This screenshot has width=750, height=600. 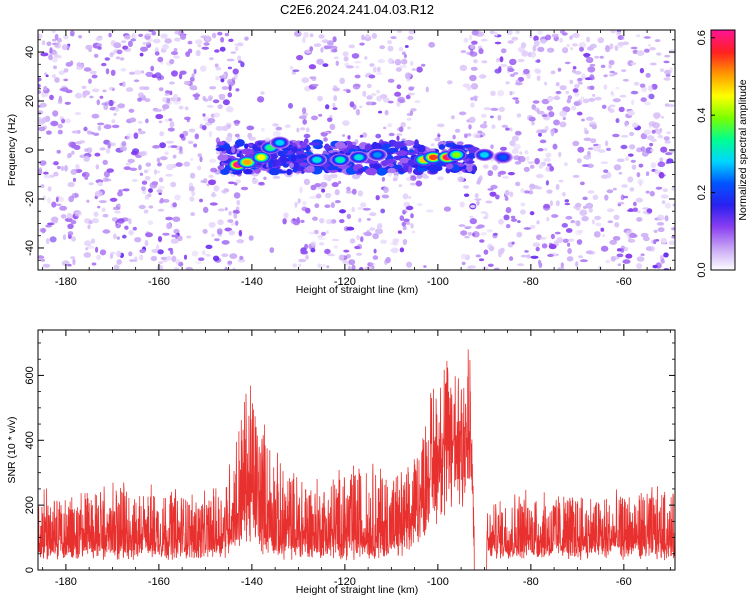 I want to click on x-tick-label: -100, so click(x=438, y=582).